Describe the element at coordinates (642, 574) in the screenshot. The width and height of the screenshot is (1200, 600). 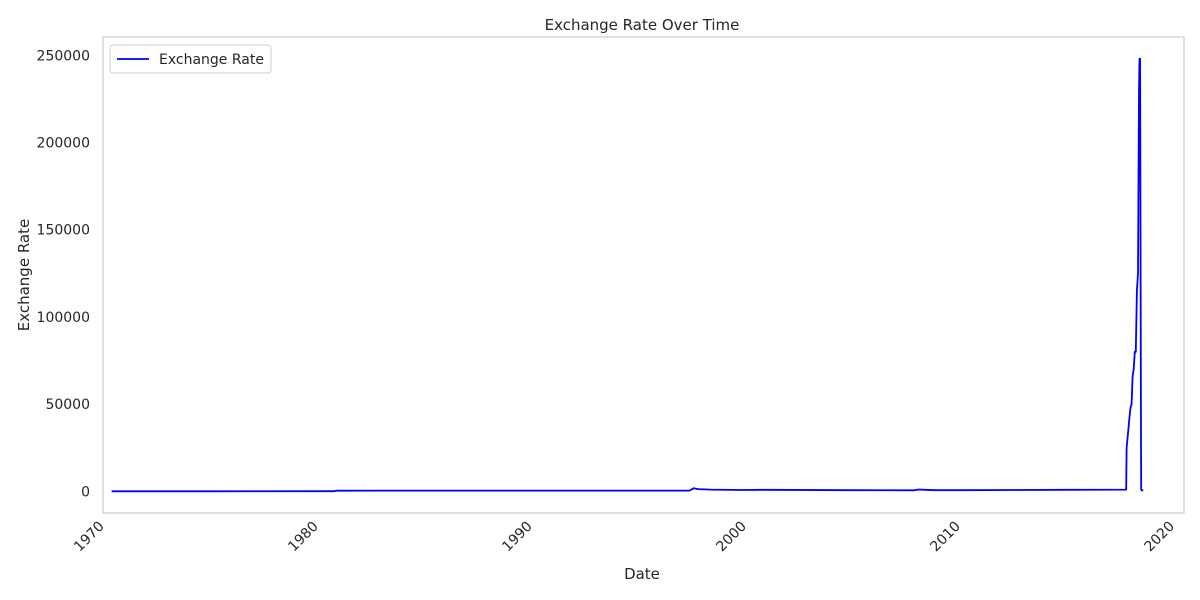
I see `x-axis-label: Date` at that location.